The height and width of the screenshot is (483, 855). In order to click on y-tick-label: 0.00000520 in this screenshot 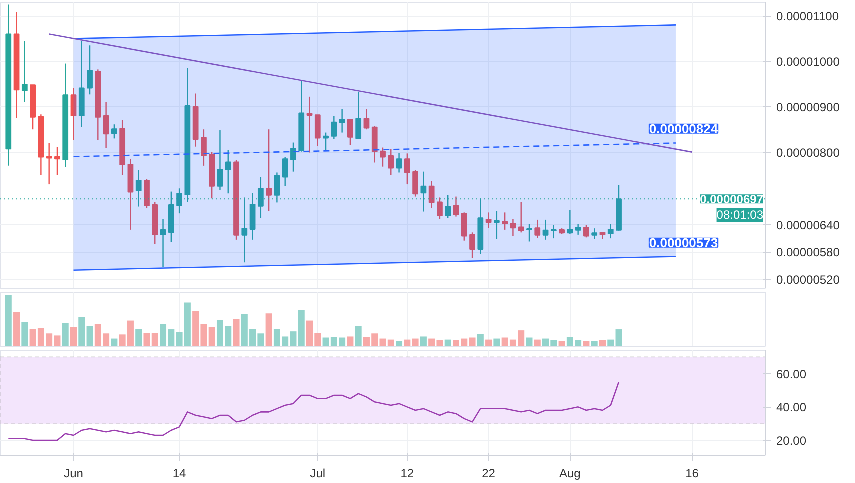, I will do `click(808, 279)`.